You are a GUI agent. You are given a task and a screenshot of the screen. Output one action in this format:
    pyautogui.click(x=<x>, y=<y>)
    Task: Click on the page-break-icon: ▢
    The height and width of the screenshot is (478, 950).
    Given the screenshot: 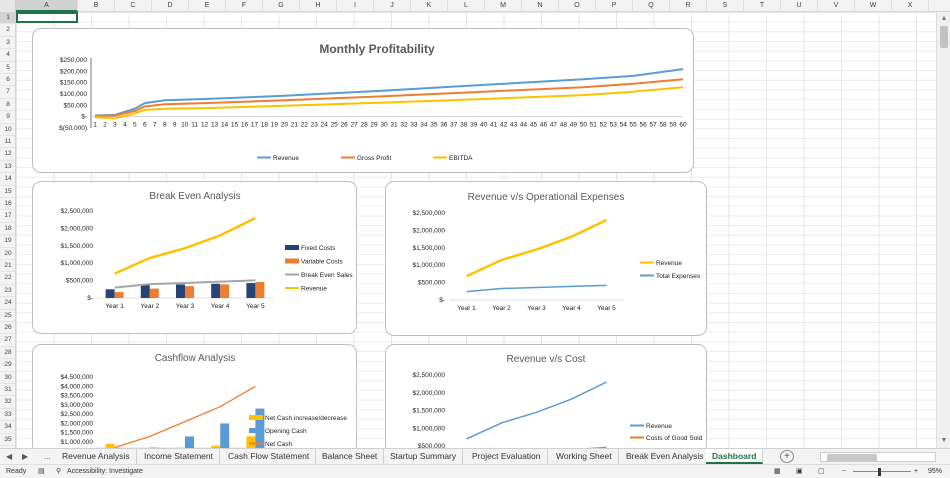 What is the action you would take?
    pyautogui.click(x=821, y=471)
    